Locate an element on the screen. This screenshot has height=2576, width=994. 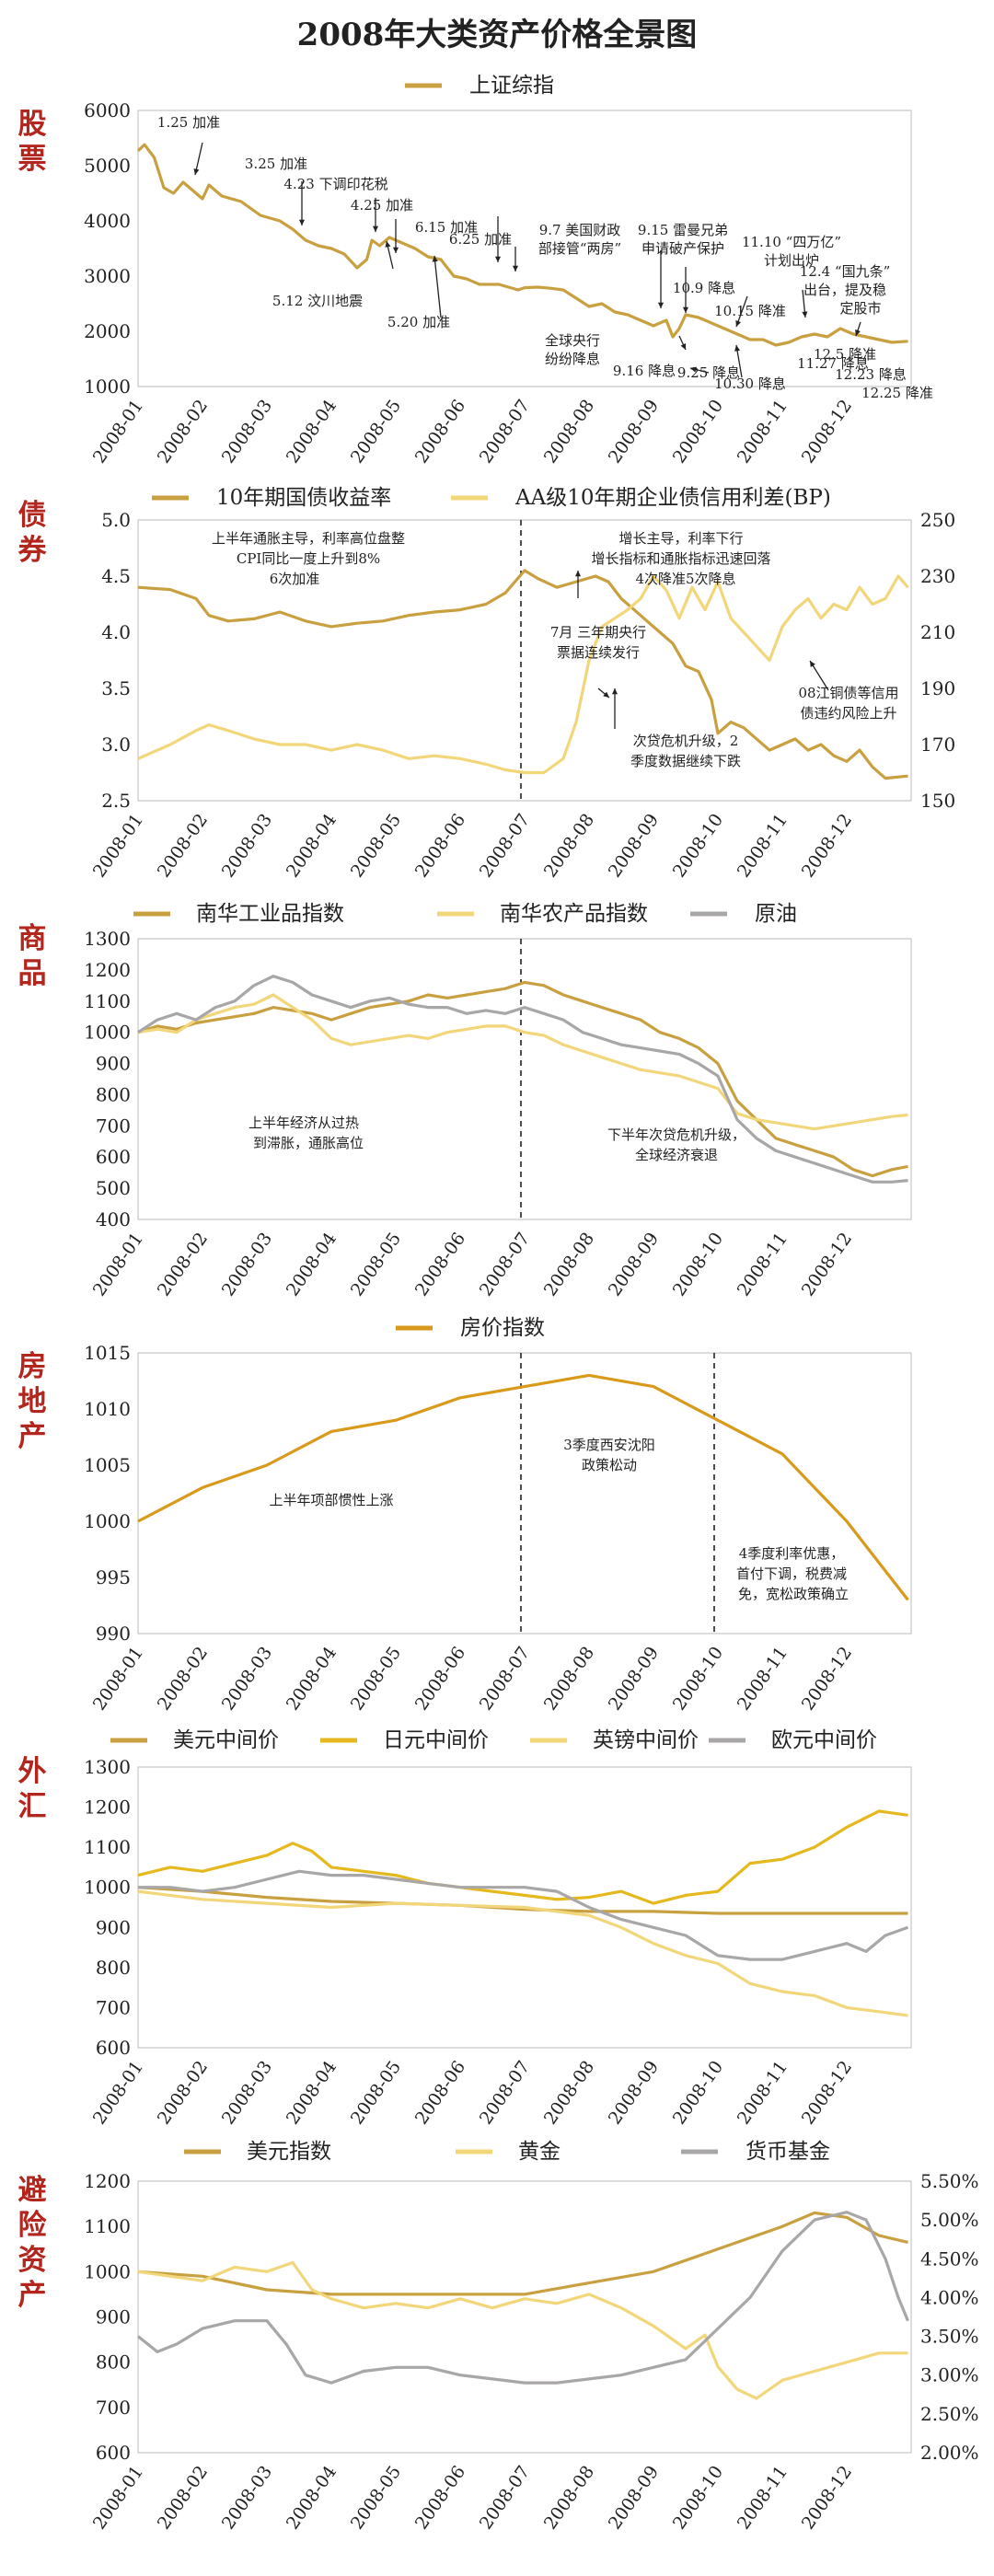
legend-label: 欧元中间价 is located at coordinates (824, 1740).